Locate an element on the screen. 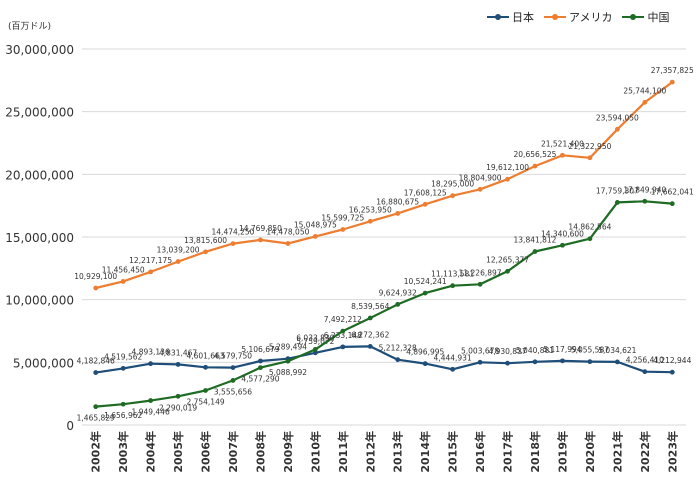  data-label-usa: 20,656,525 is located at coordinates (535, 154).